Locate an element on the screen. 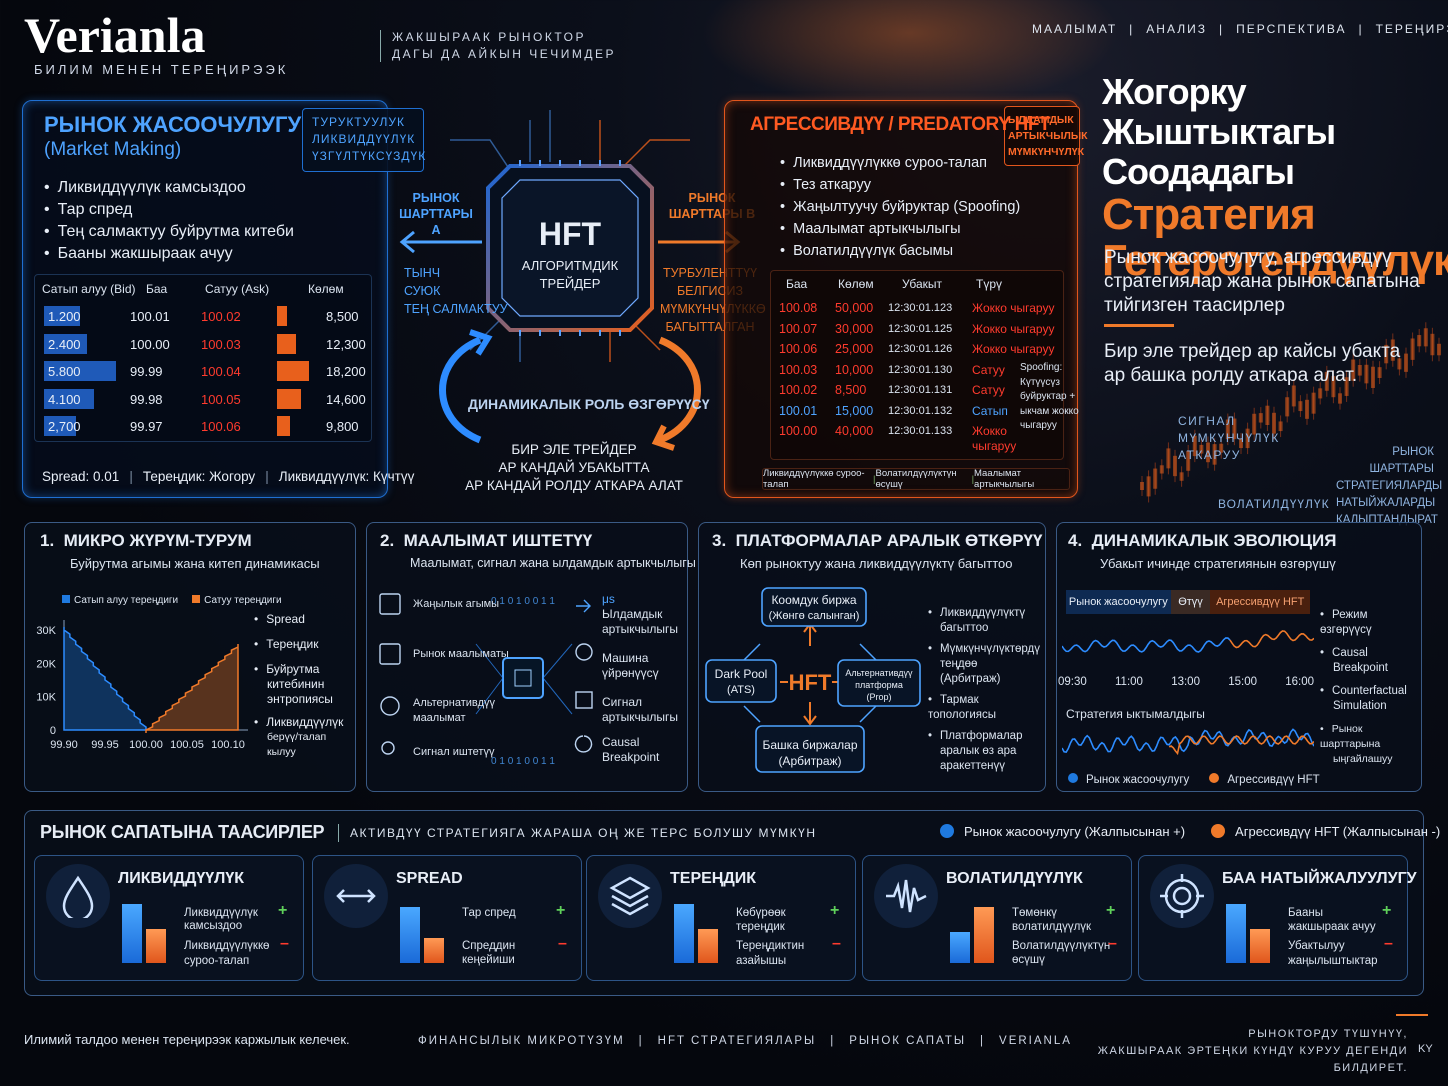  impact-positive-text-cont: камсыздоо is located at coordinates (213, 926).